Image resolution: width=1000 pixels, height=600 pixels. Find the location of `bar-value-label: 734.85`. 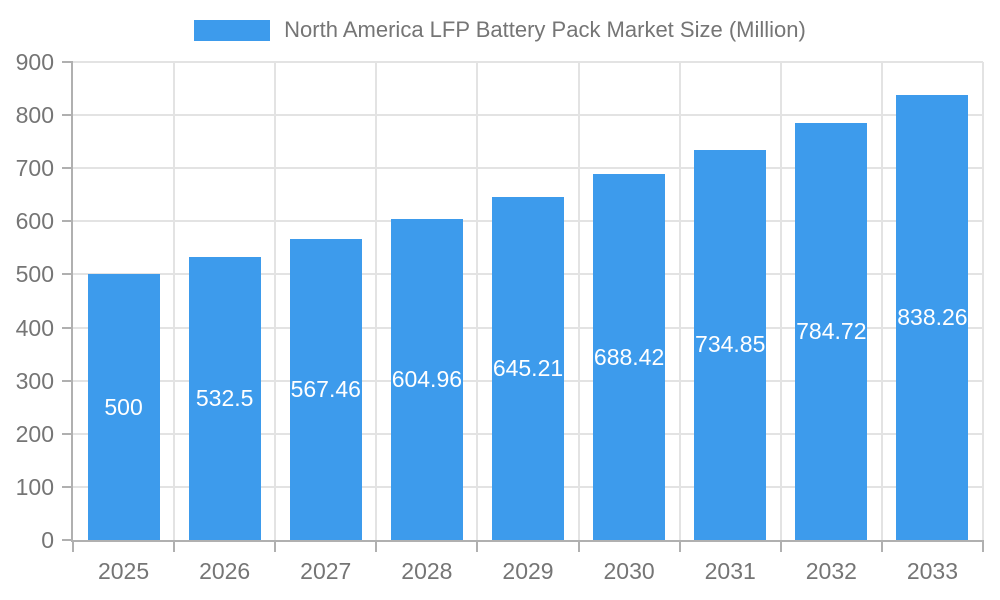

bar-value-label: 734.85 is located at coordinates (730, 344).